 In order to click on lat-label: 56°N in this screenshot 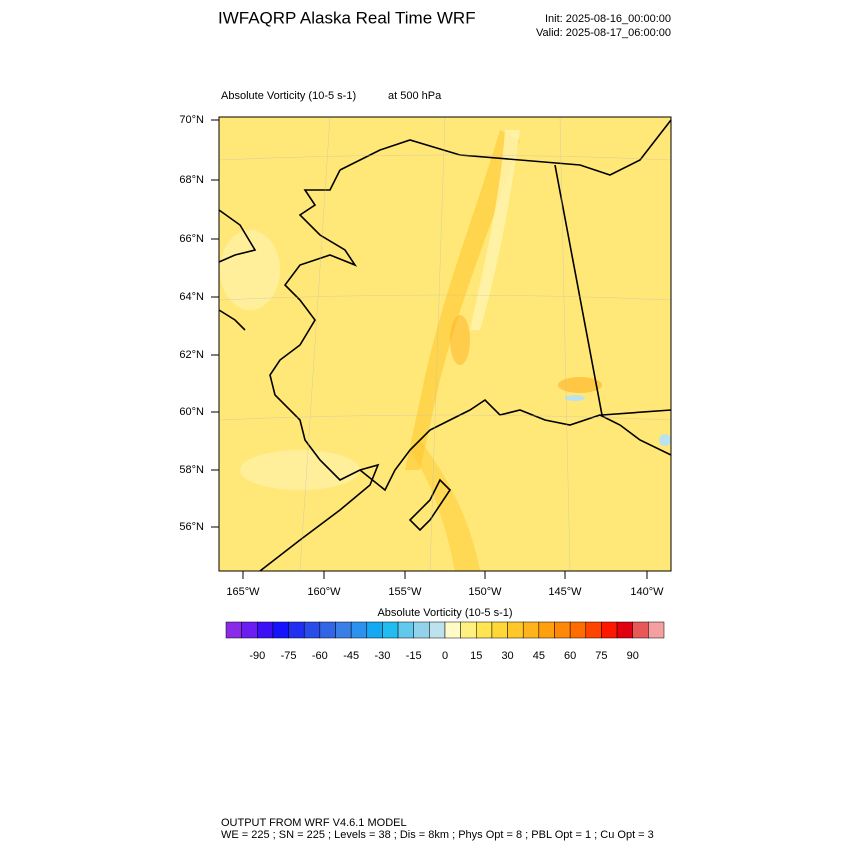, I will do `click(191, 527)`.